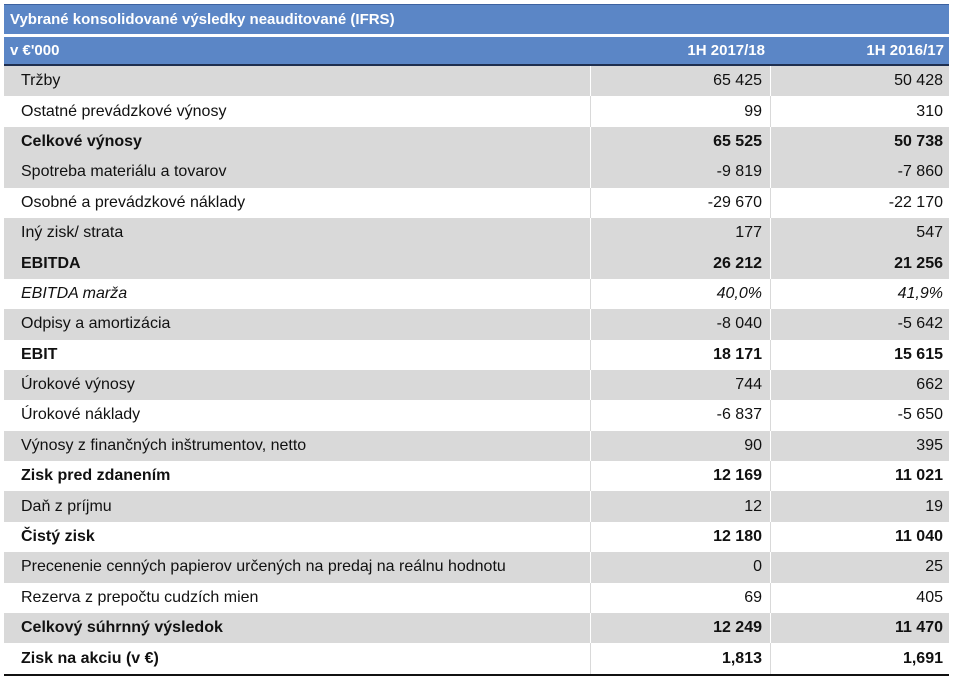 The height and width of the screenshot is (677, 953). What do you see at coordinates (476, 233) in the screenshot?
I see `table-row: Iný zisk/ strata 177 547` at bounding box center [476, 233].